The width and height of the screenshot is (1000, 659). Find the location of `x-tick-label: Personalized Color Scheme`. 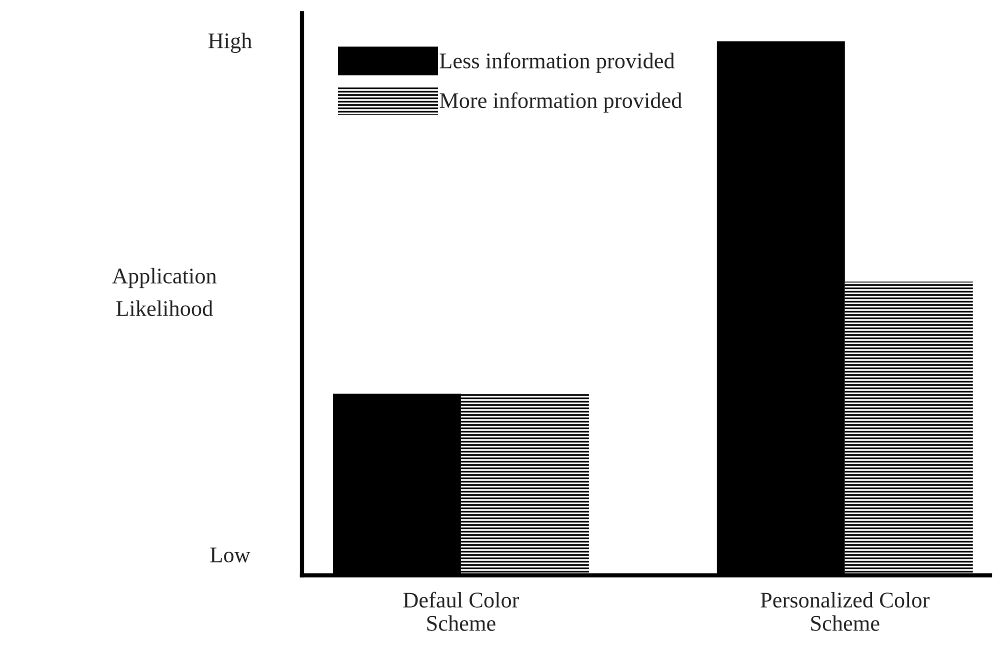

x-tick-label: Personalized Color Scheme is located at coordinates (845, 611).